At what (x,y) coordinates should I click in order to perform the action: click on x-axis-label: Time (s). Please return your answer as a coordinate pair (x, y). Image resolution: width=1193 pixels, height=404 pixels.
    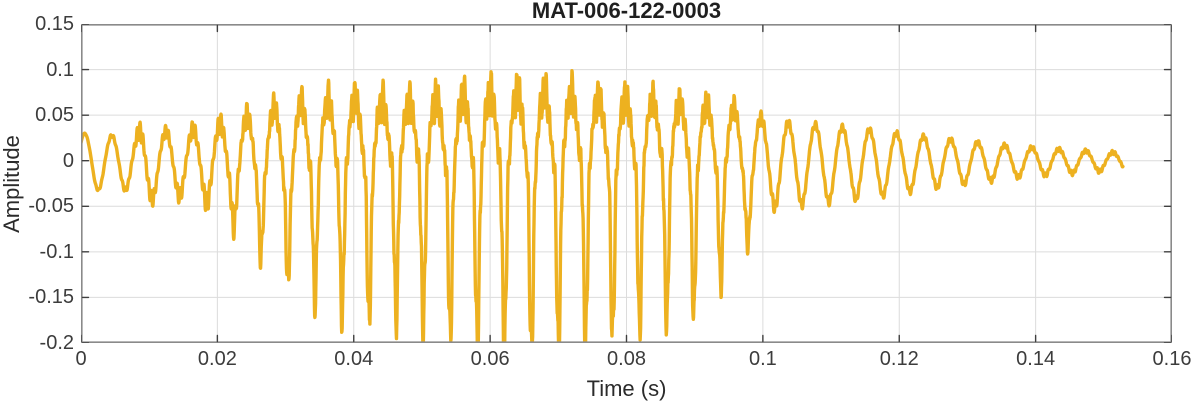
    Looking at the image, I should click on (626, 388).